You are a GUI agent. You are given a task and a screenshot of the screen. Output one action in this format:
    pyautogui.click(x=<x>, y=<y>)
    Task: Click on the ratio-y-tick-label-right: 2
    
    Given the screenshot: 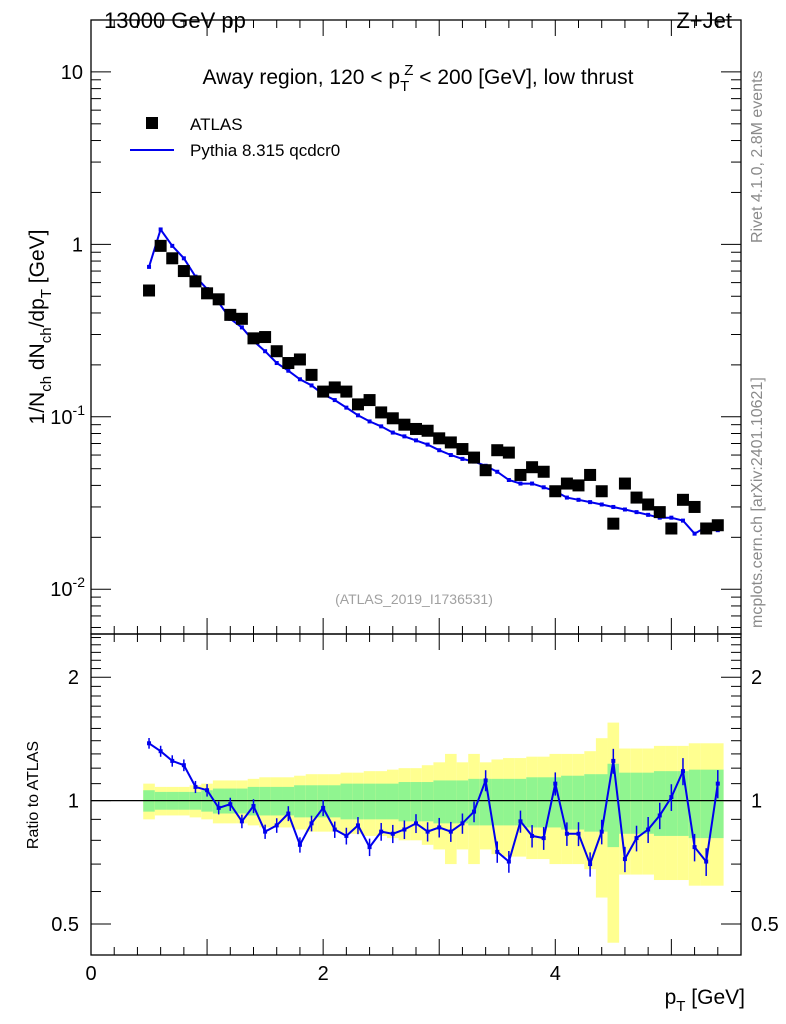 What is the action you would take?
    pyautogui.click(x=756, y=678)
    